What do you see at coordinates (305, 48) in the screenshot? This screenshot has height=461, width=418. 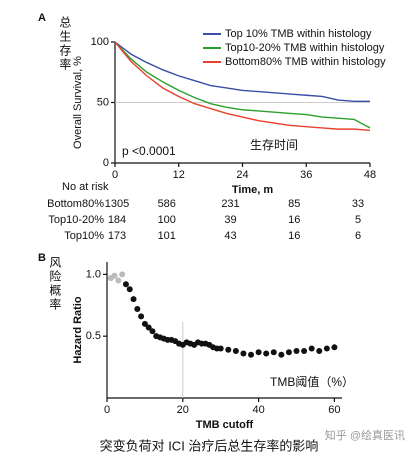 I see `legend-label: Top10-20% TMB within histology` at bounding box center [305, 48].